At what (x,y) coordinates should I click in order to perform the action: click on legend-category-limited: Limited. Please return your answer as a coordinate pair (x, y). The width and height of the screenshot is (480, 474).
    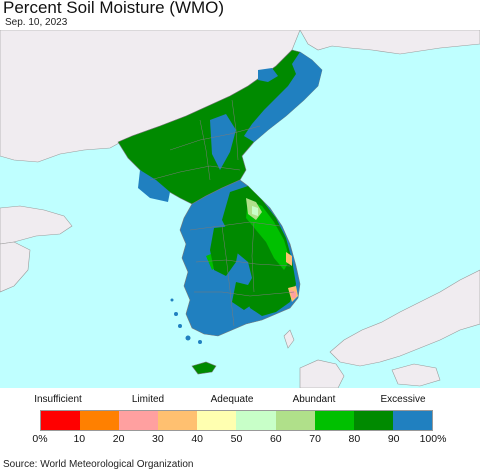
    Looking at the image, I should click on (148, 399).